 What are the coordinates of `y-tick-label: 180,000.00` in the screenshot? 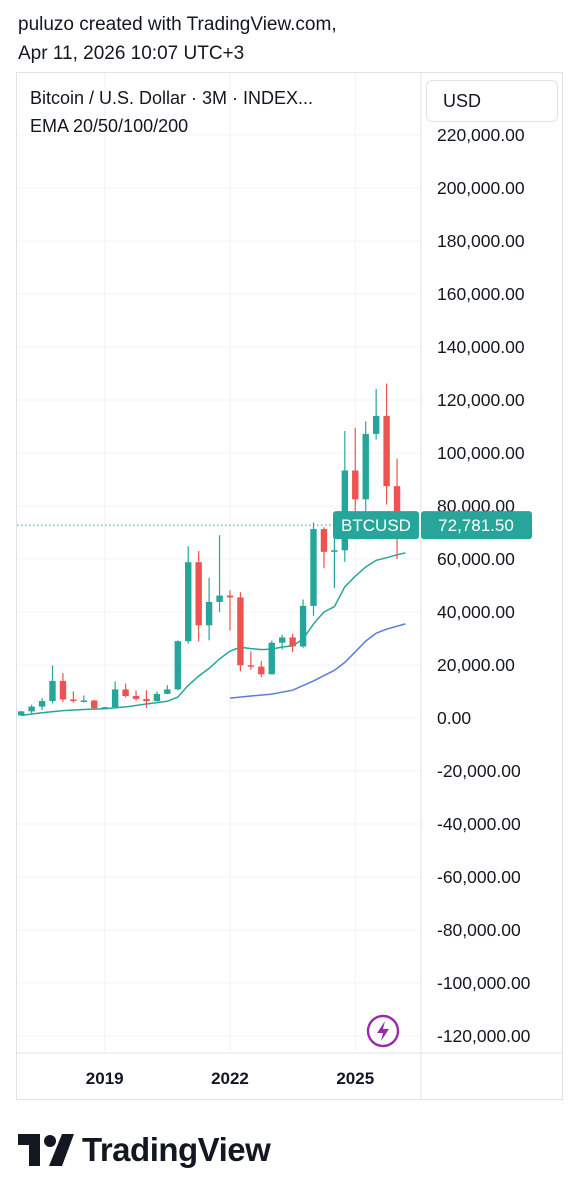 It's located at (481, 241).